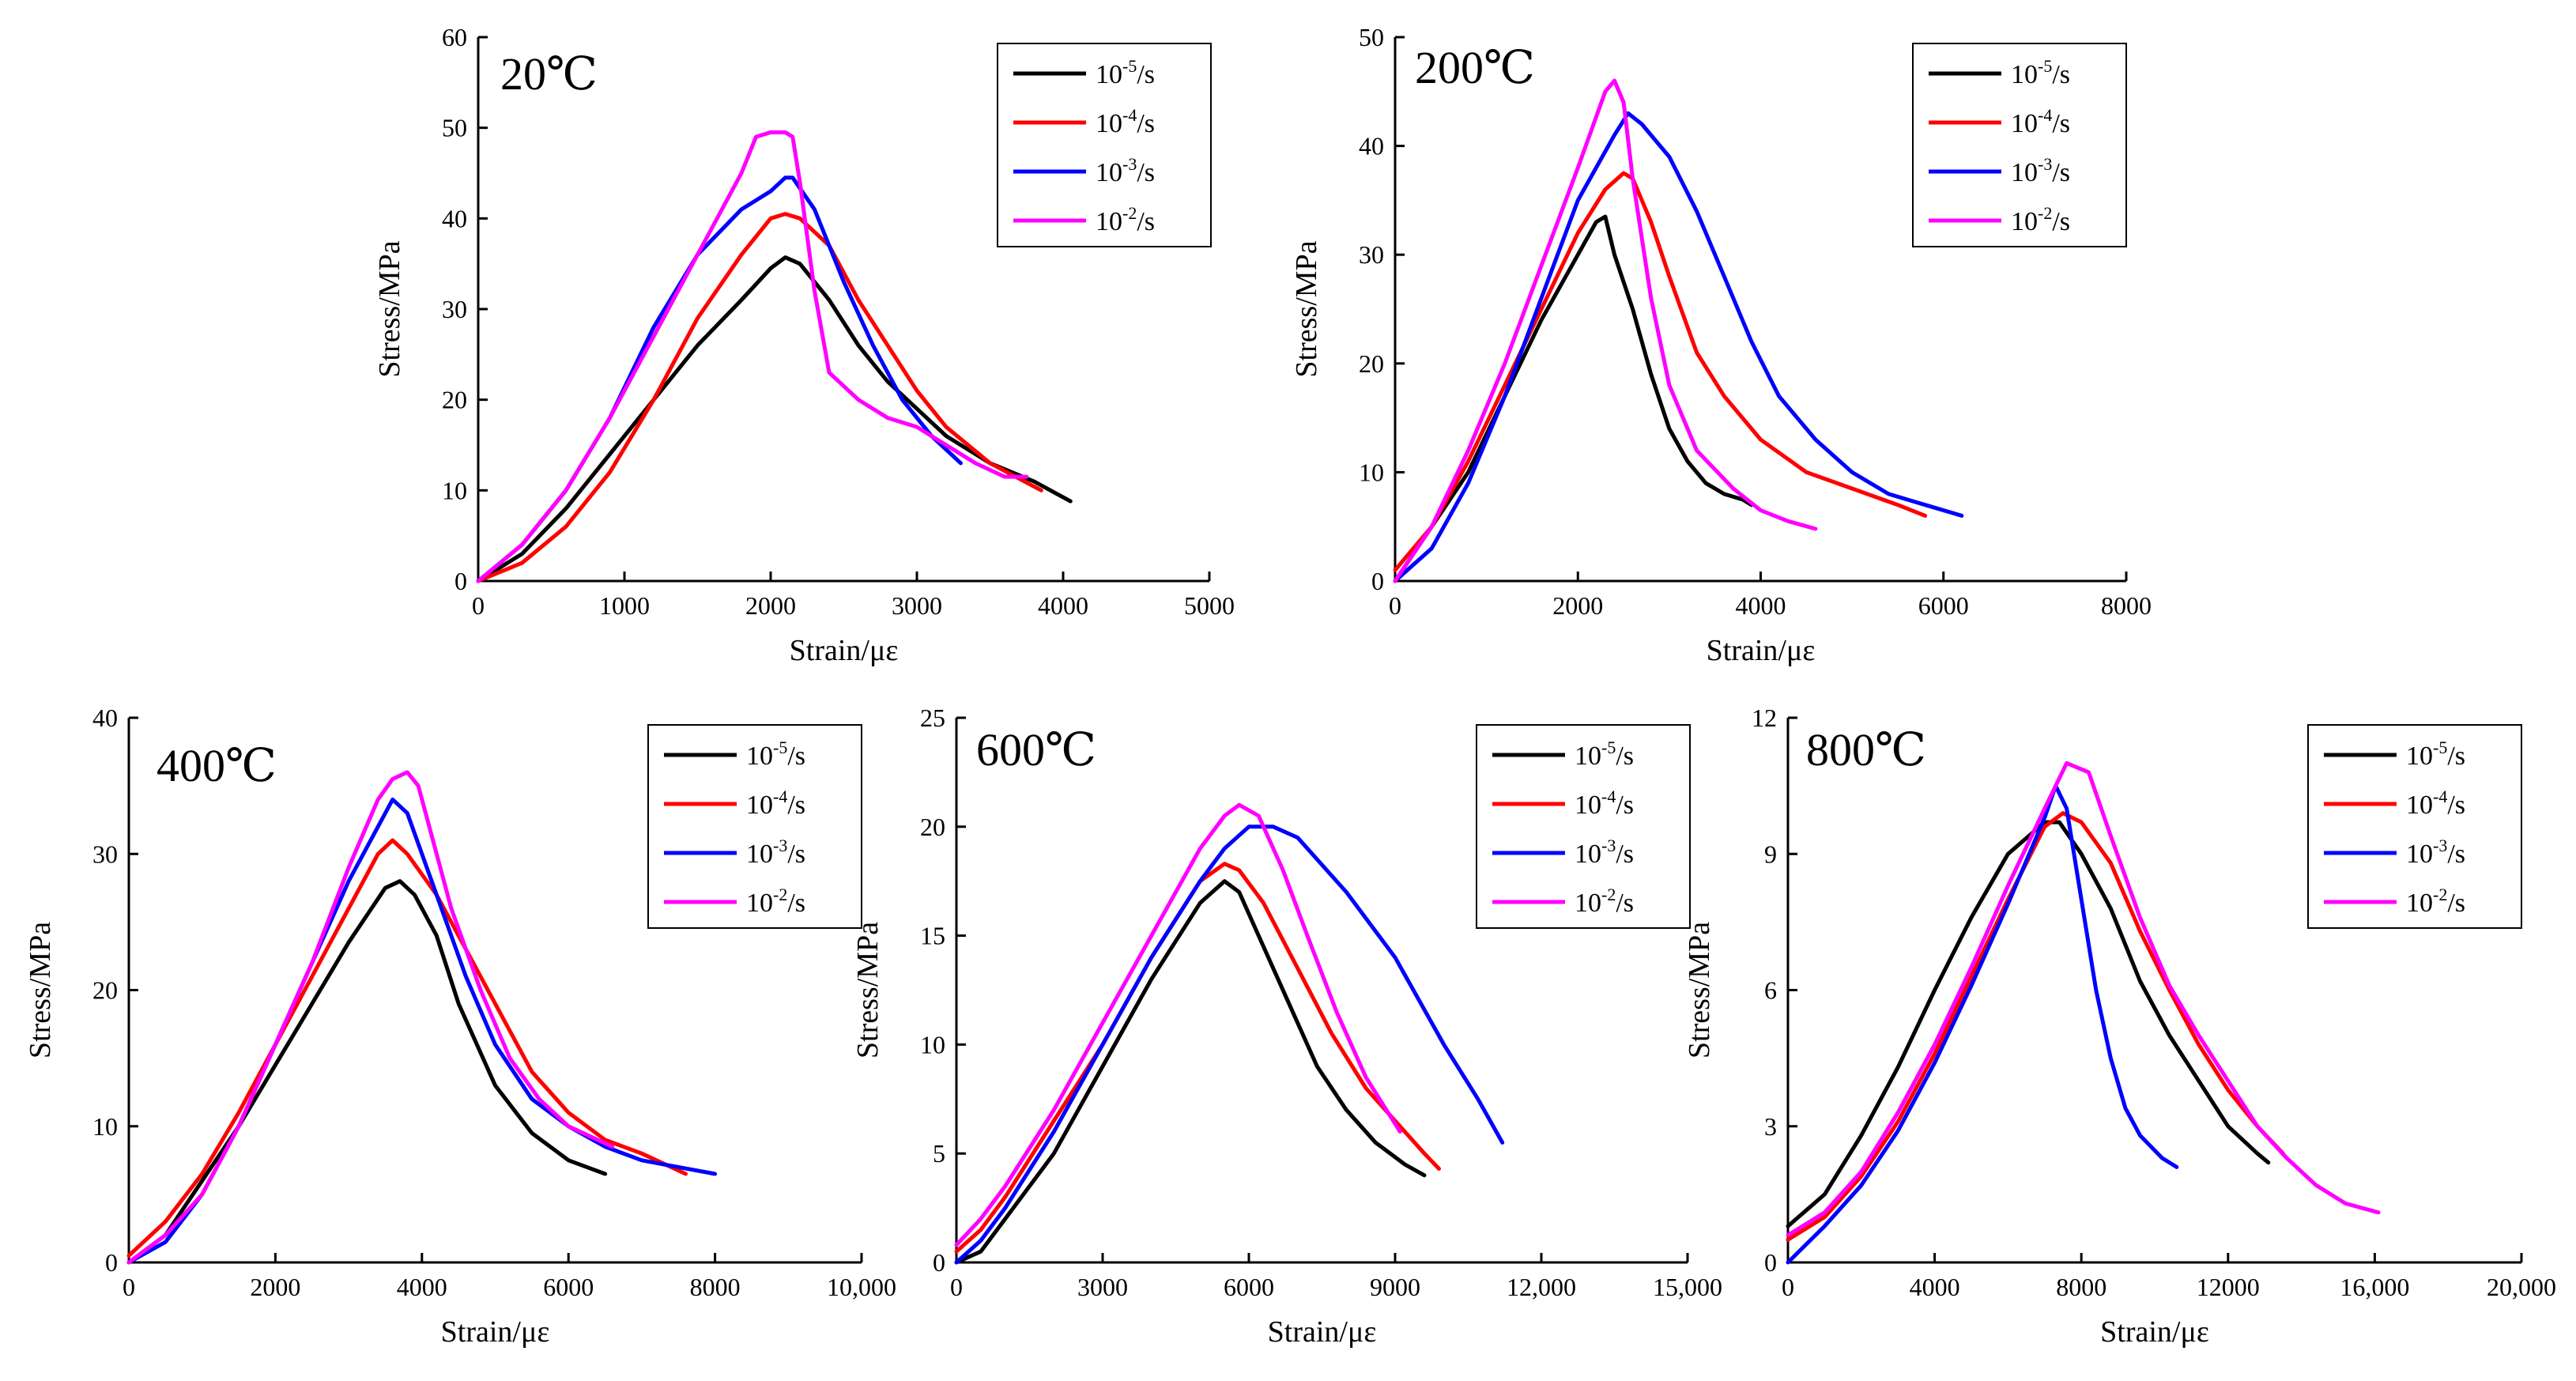  I want to click on panel-5-y-tick-label: 12, so click(1764, 718).